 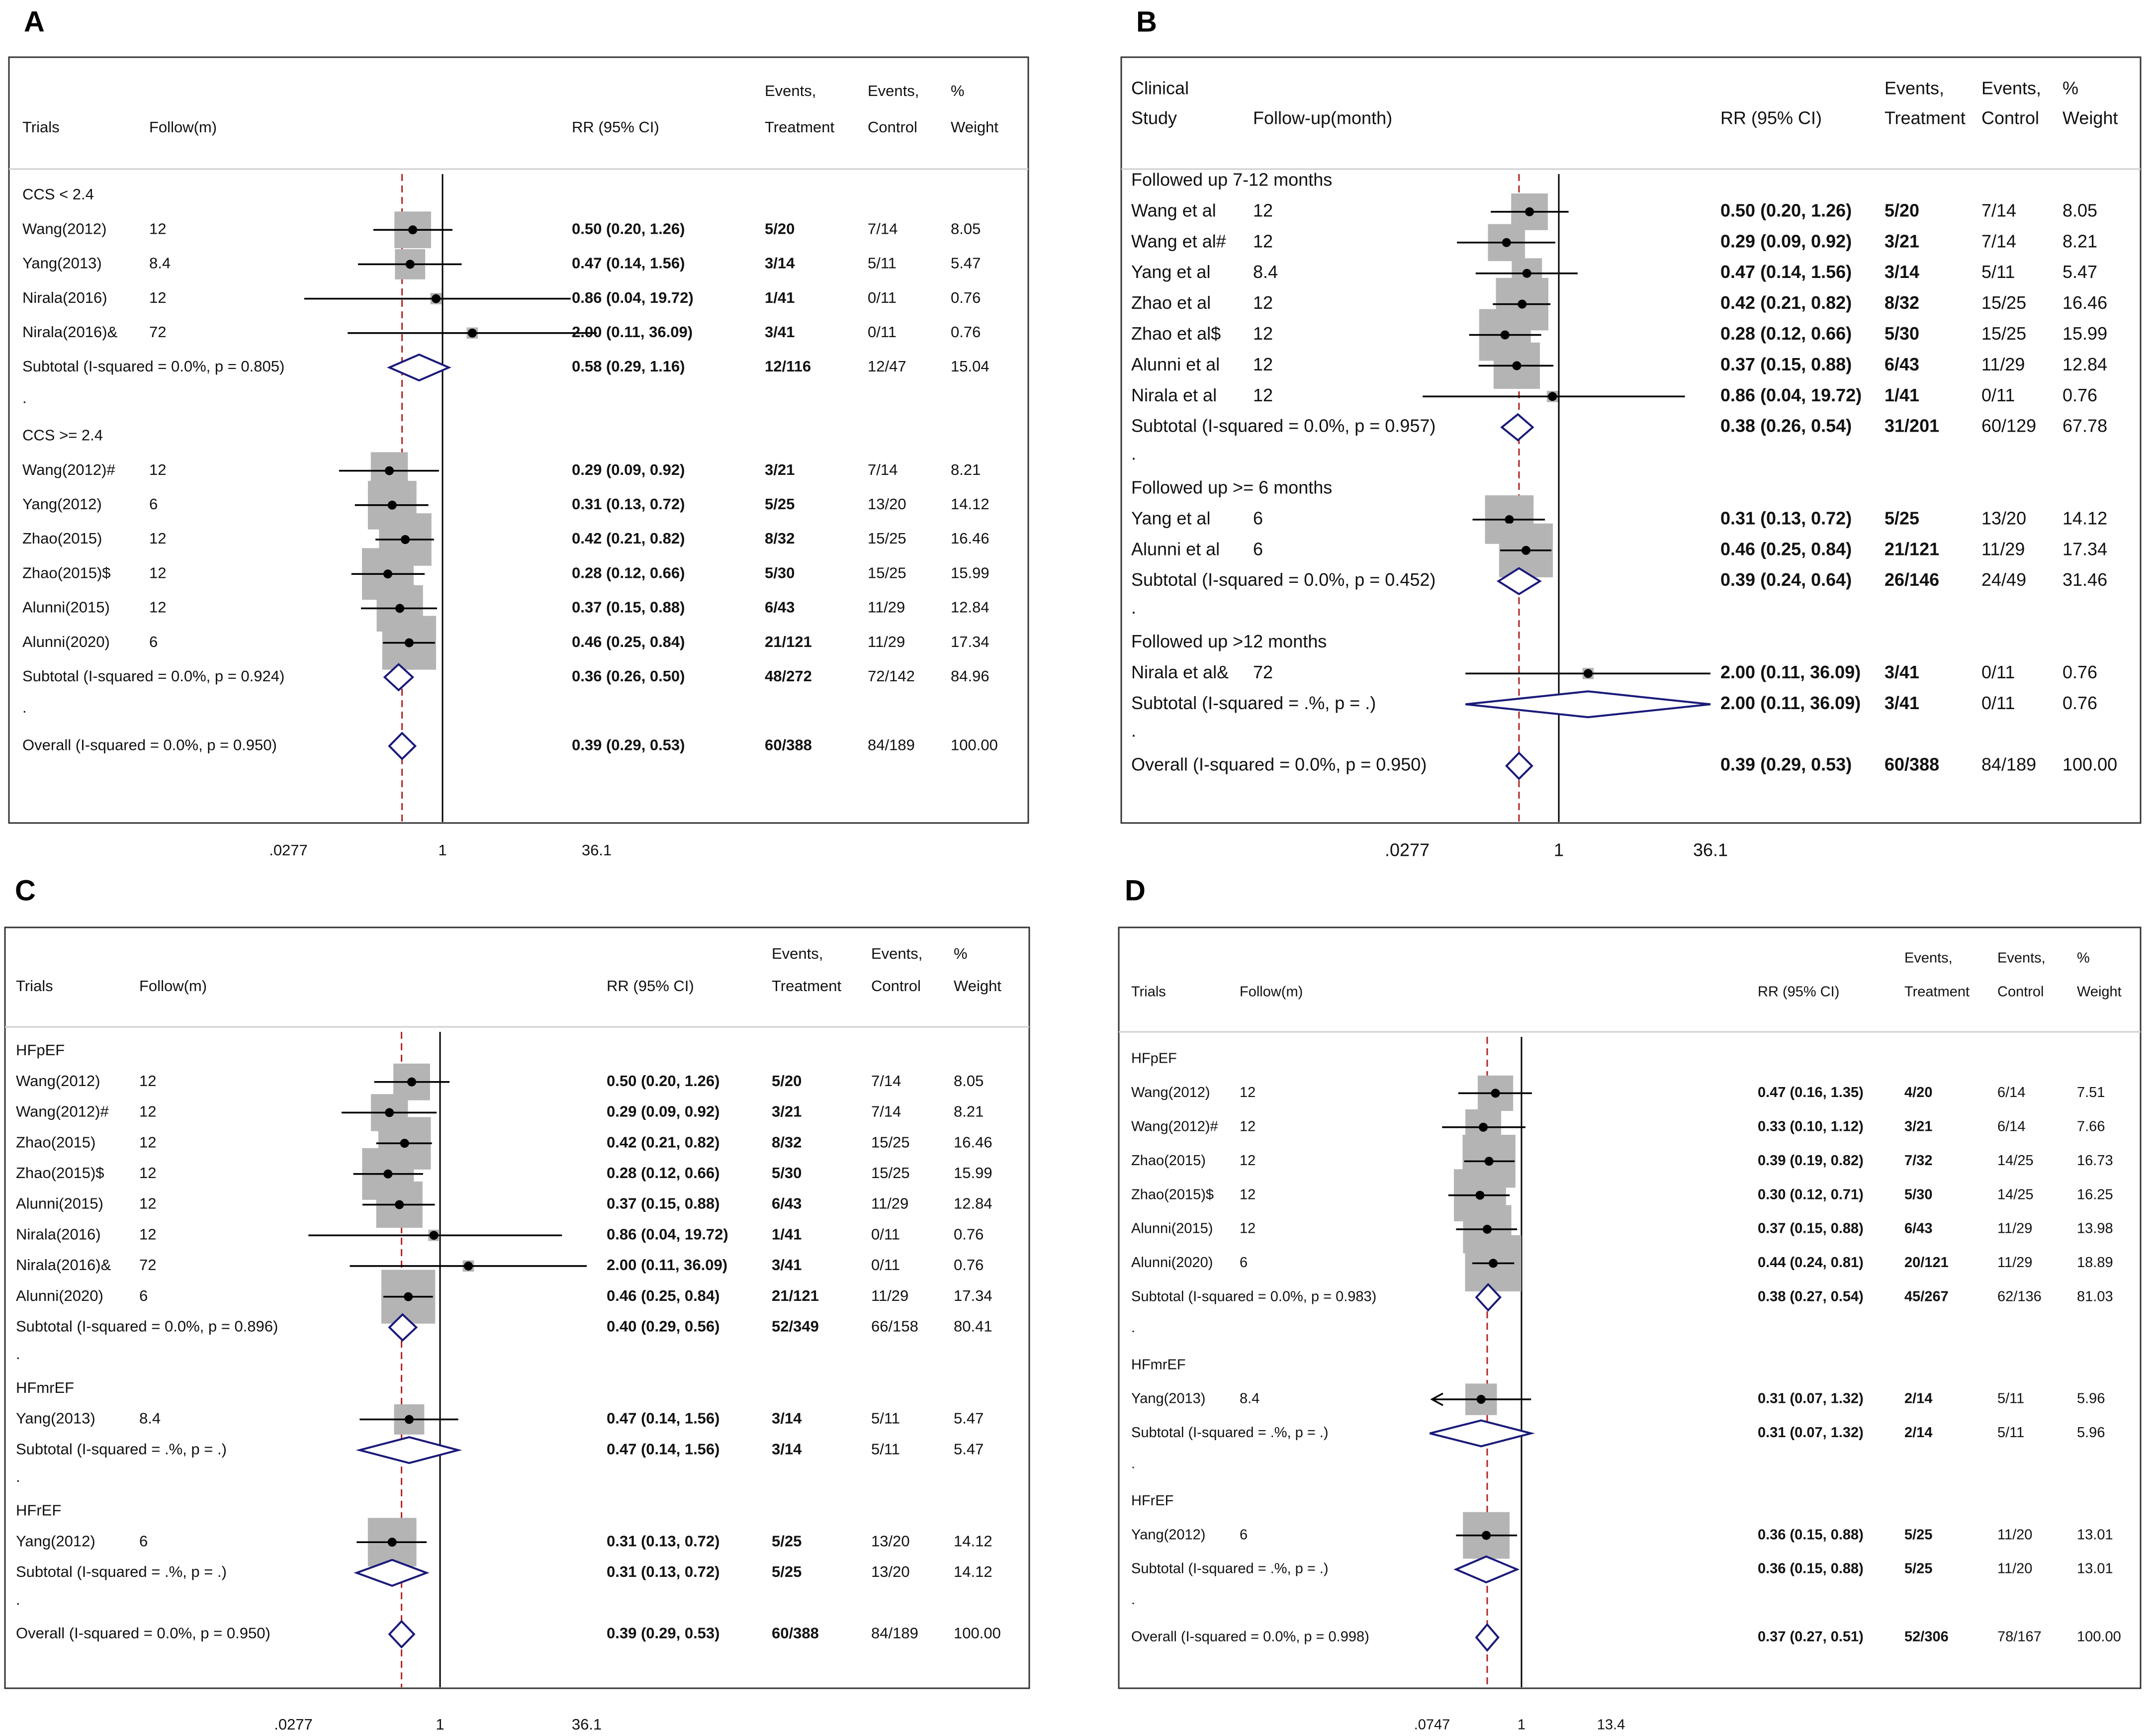 I want to click on axis-tick-label: .0747, so click(x=1432, y=1725).